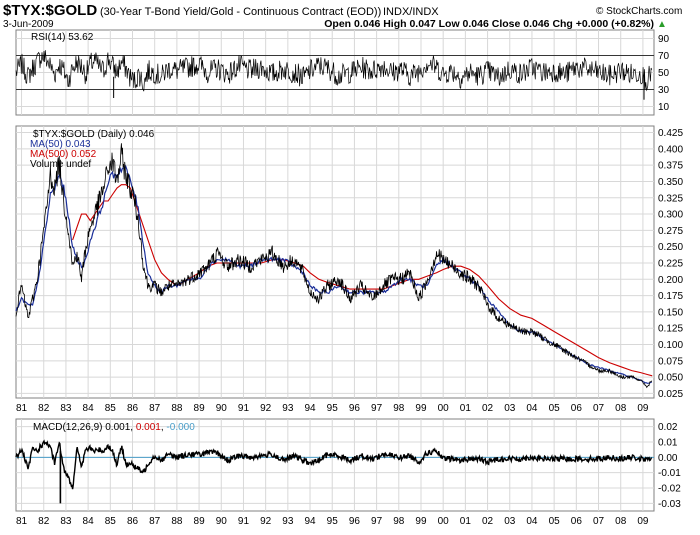 The image size is (700, 535). Describe the element at coordinates (50, 10) in the screenshot. I see `symbol-title: $TYX:$GOLD` at that location.